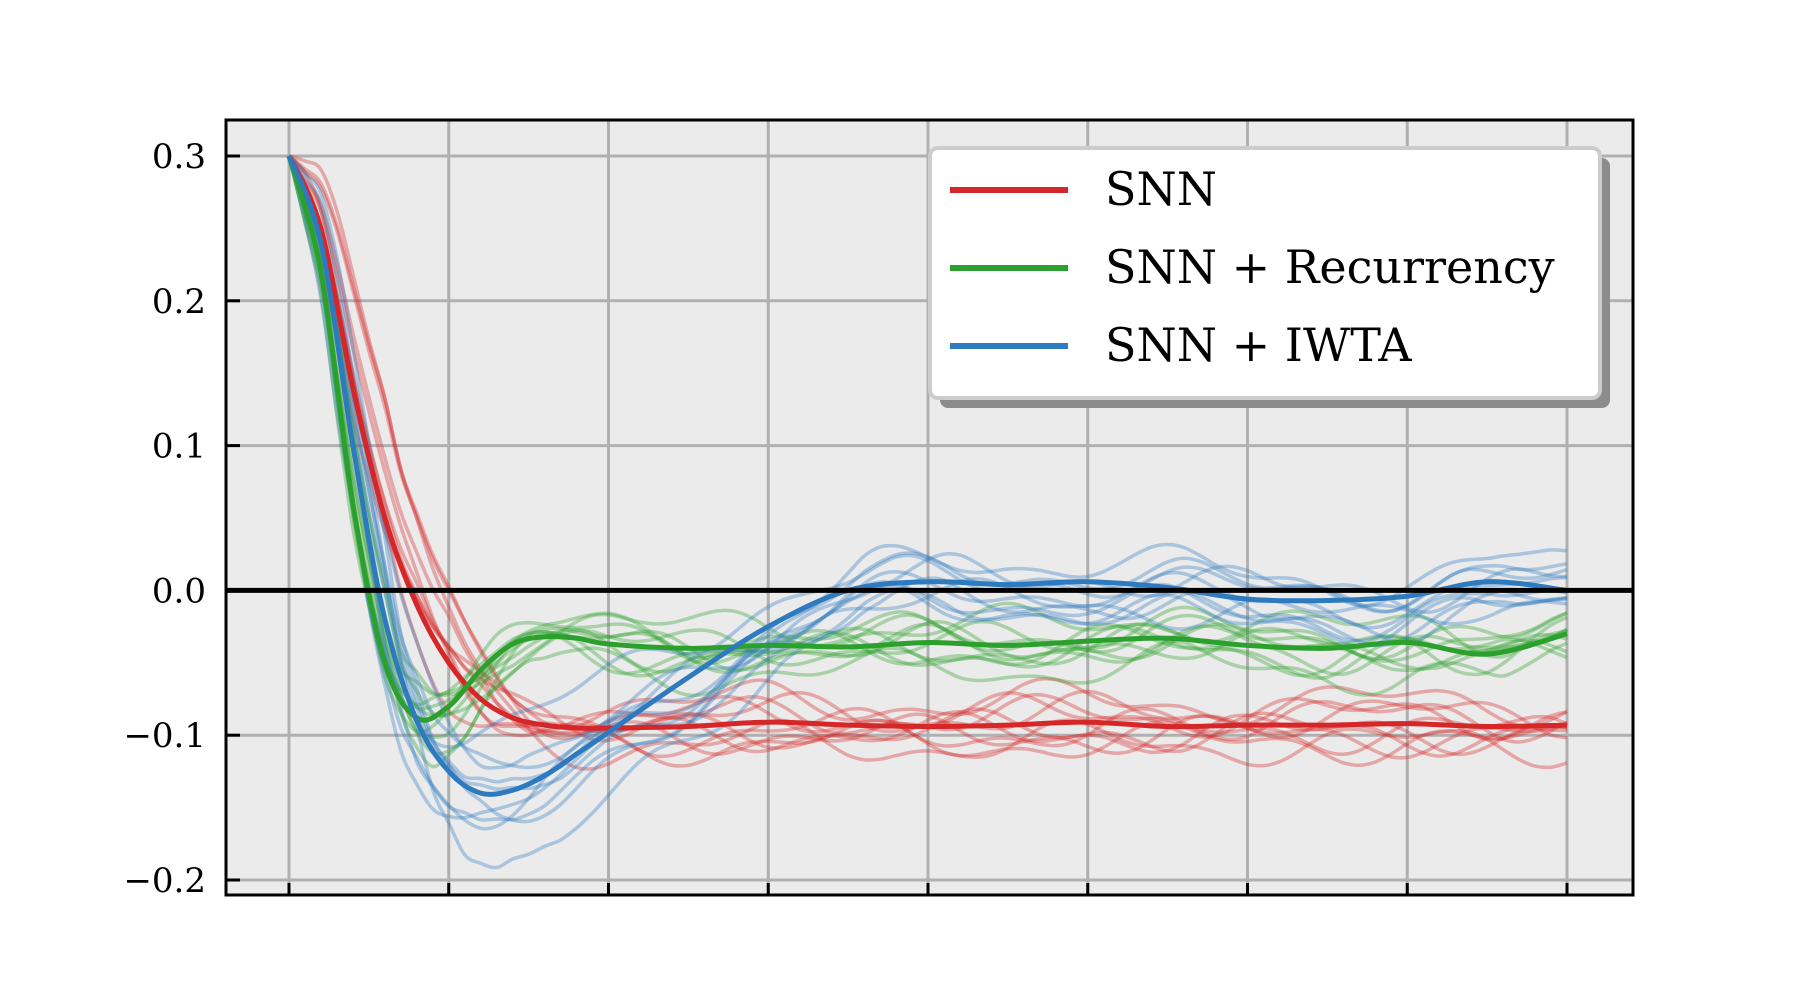 This screenshot has width=1800, height=1000. Describe the element at coordinates (179, 157) in the screenshot. I see `y-tick-label: 0.3` at that location.